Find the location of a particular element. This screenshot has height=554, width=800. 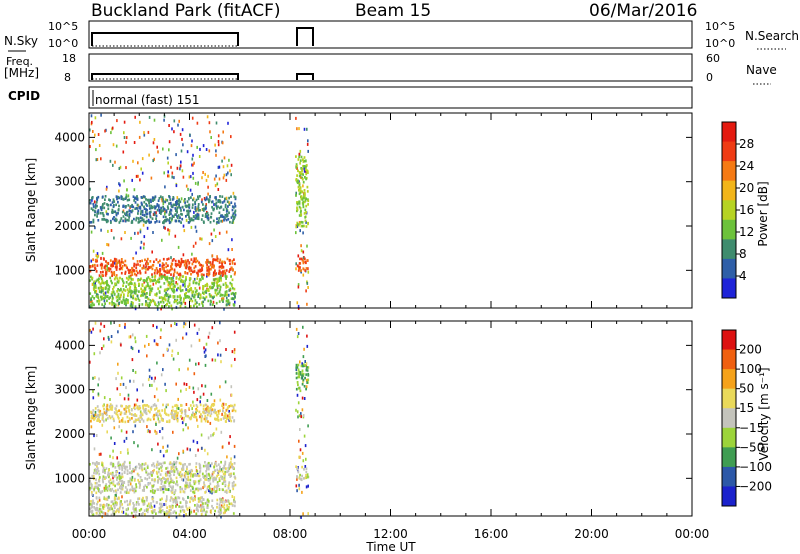

freq-strip: Freq. [MHz] 18 8 60 0 Nave is located at coordinates (390, 68).